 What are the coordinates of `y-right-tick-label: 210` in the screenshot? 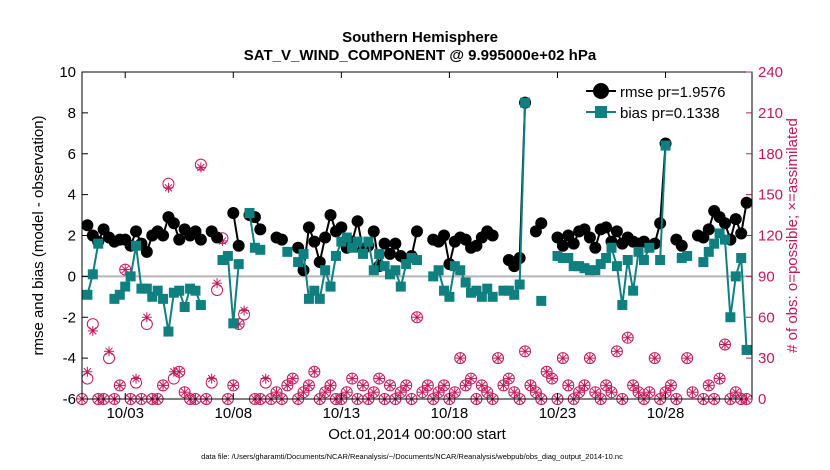 It's located at (770, 113).